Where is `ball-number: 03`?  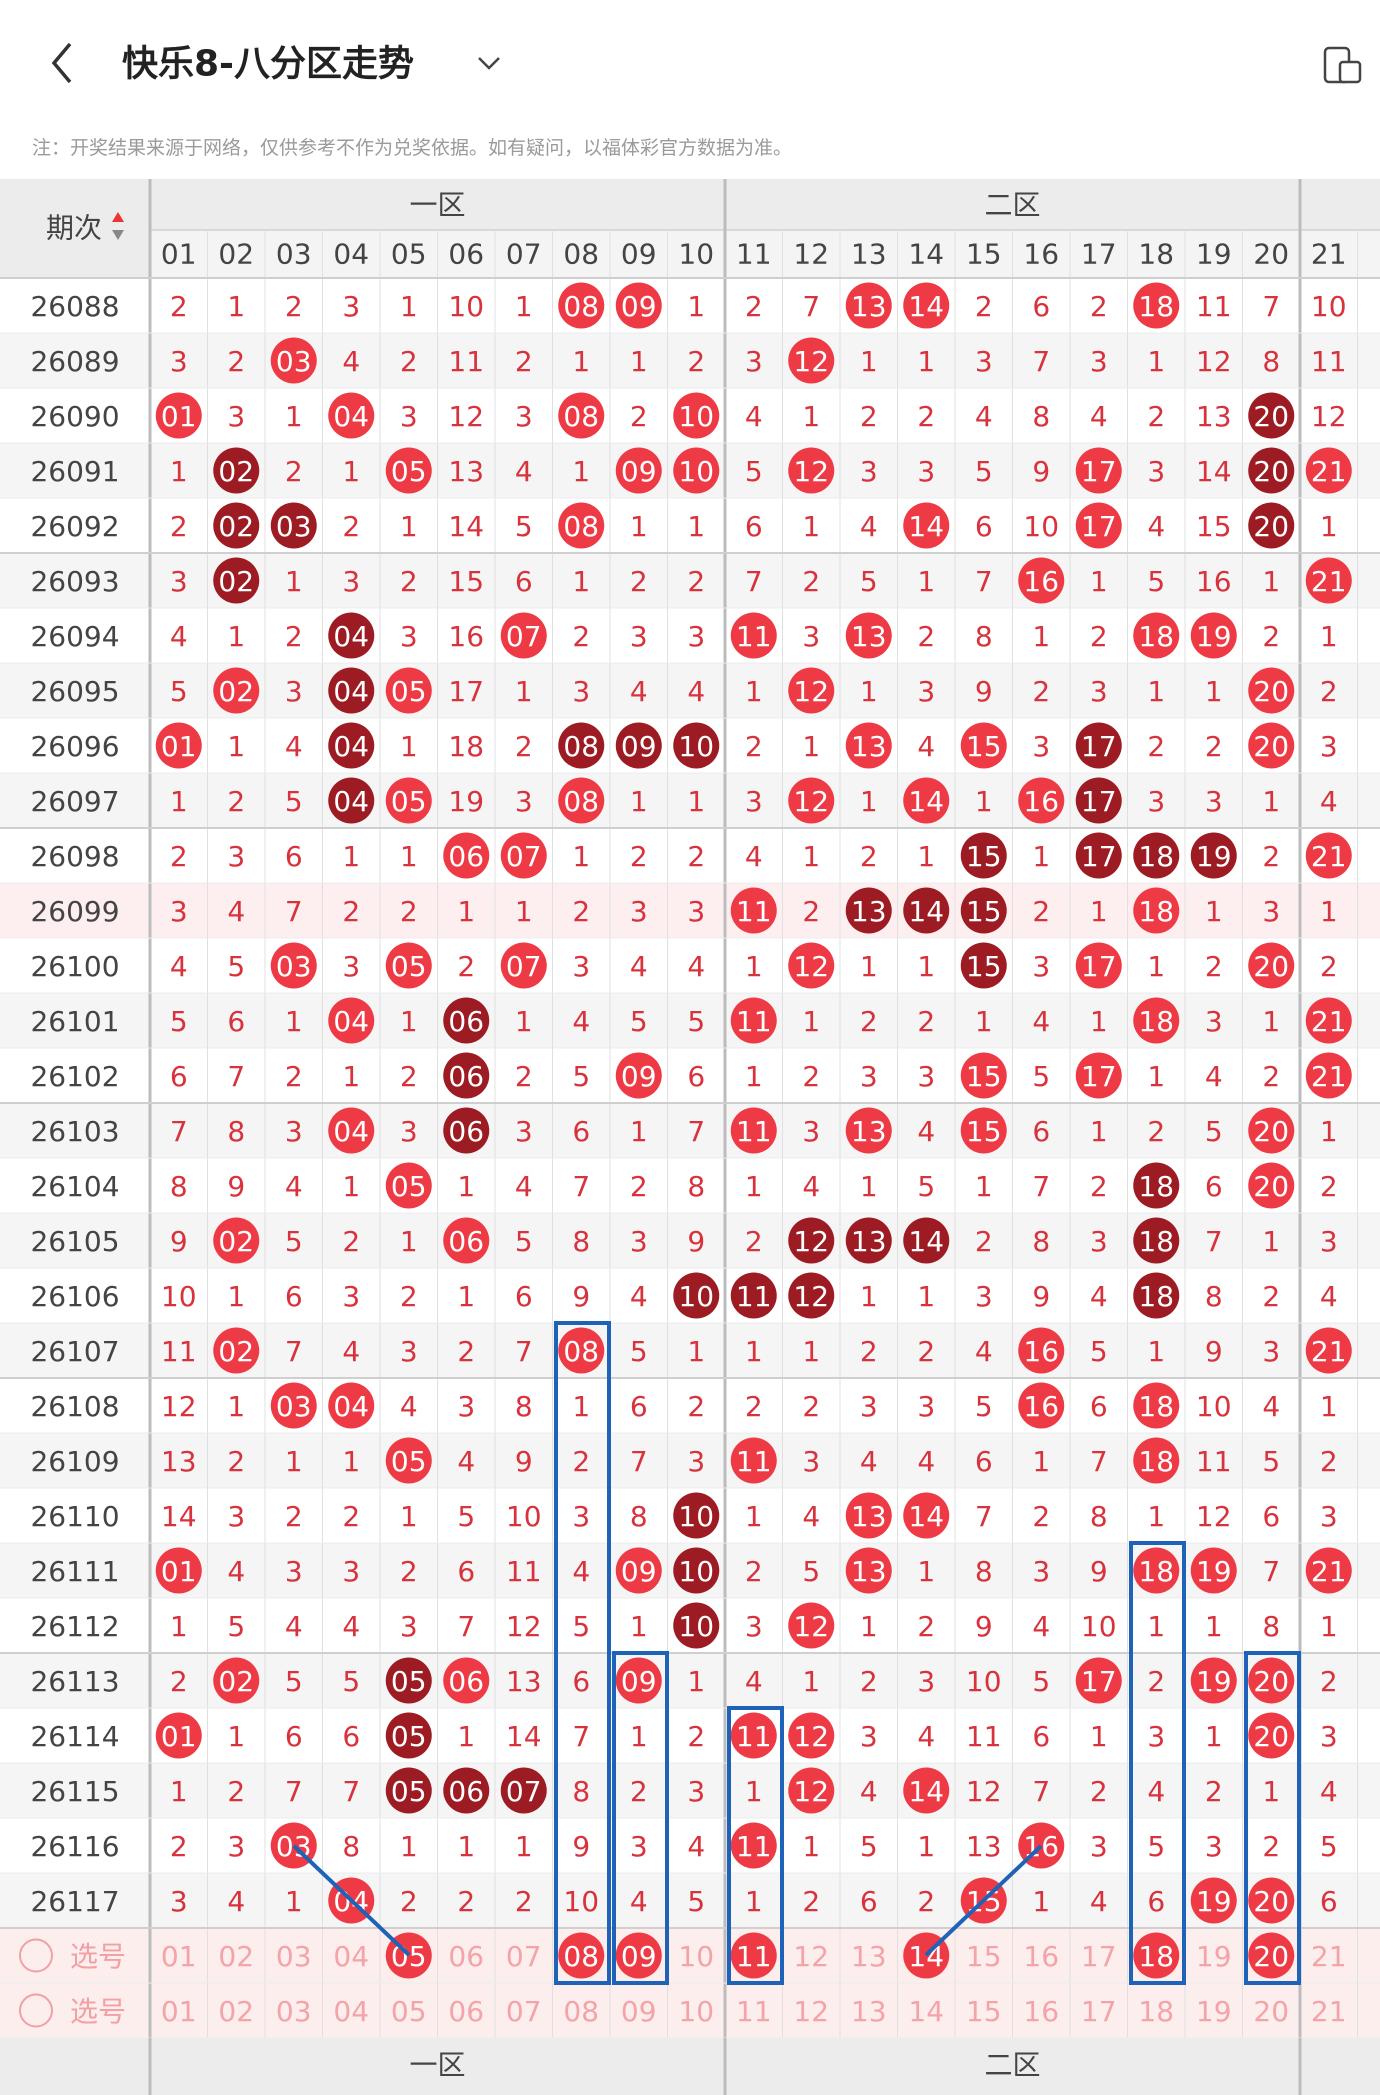 ball-number: 03 is located at coordinates (294, 1846).